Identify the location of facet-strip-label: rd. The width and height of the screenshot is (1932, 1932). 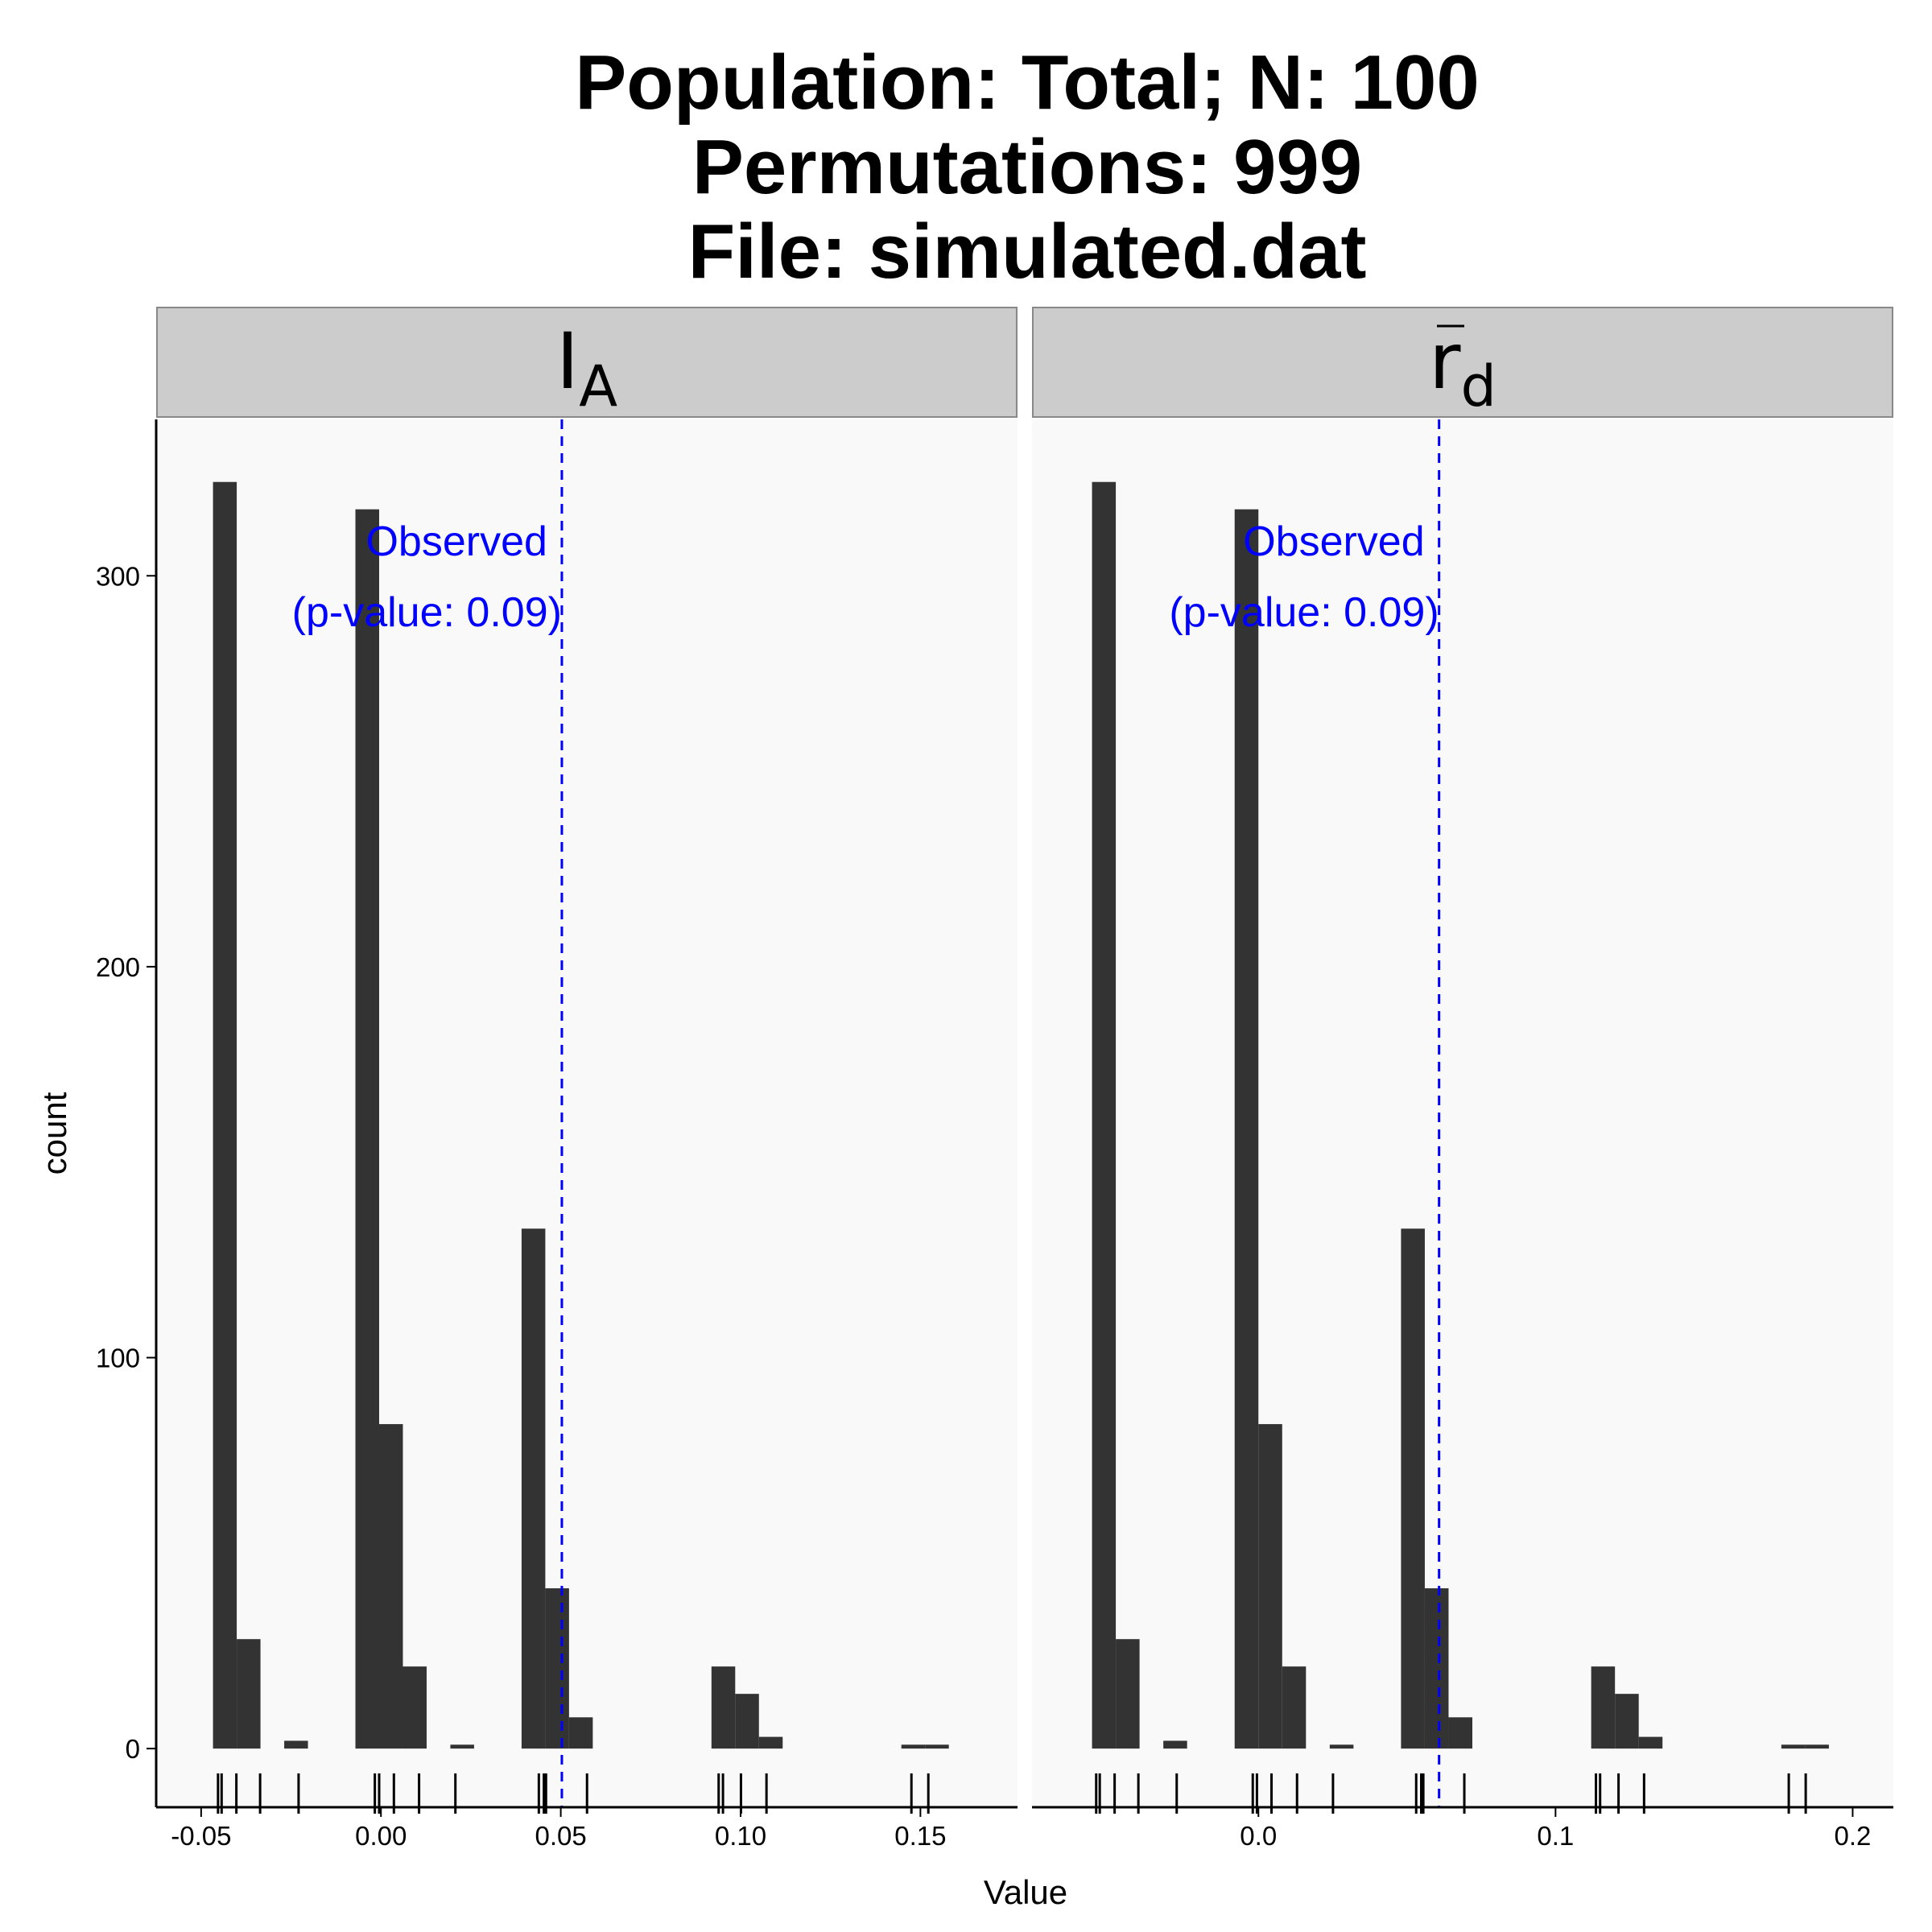
(1462, 367).